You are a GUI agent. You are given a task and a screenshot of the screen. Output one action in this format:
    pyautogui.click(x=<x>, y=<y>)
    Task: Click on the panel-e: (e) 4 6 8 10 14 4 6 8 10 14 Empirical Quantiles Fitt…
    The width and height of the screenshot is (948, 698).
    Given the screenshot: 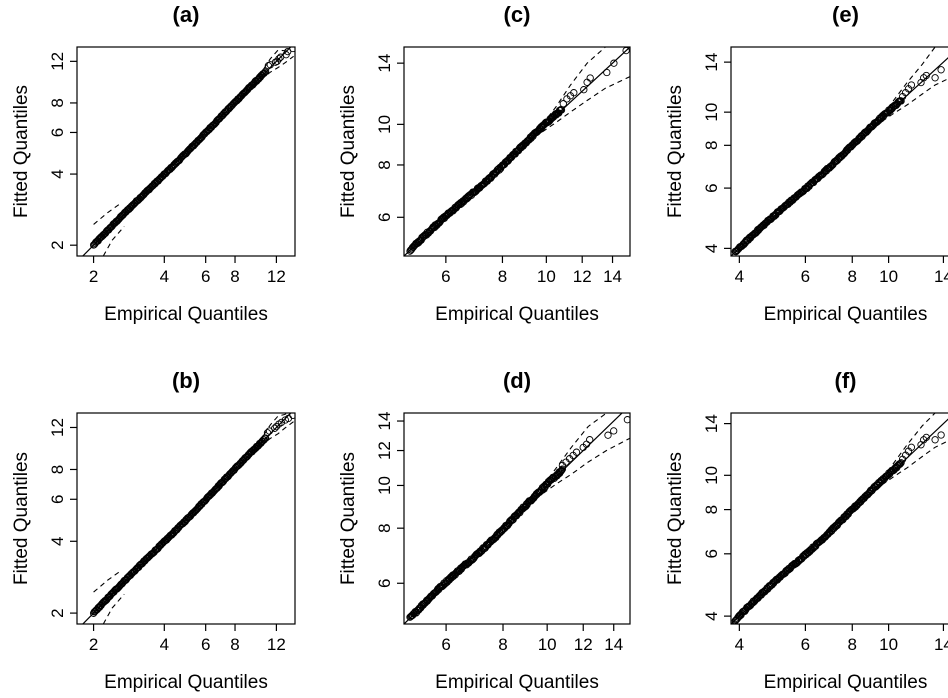 What is the action you would take?
    pyautogui.click(x=806, y=163)
    